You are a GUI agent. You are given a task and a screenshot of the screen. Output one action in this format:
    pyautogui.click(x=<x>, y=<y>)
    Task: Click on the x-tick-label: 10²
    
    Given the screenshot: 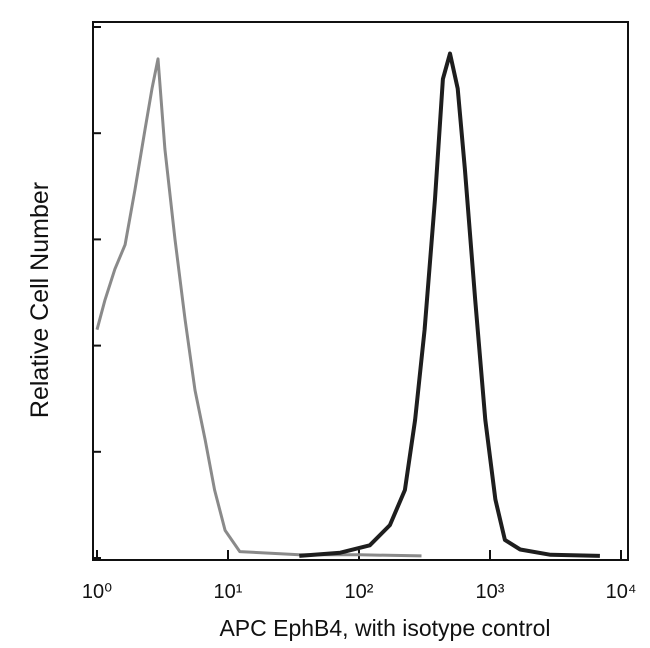 What is the action you would take?
    pyautogui.click(x=359, y=592)
    